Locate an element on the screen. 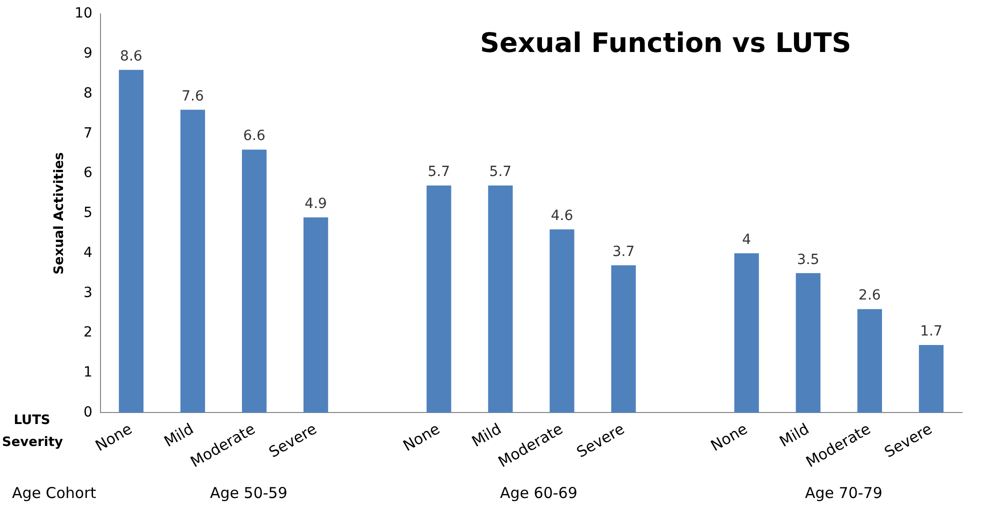 Image resolution: width=982 pixels, height=510 pixels. y-tick-label: 2 is located at coordinates (87, 332).